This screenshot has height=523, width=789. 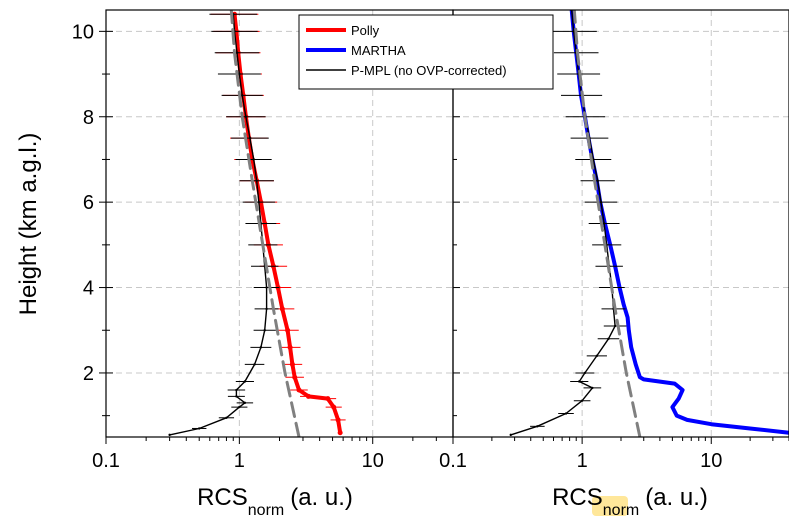 I want to click on left-x-tick-label: 1, so click(x=239, y=461).